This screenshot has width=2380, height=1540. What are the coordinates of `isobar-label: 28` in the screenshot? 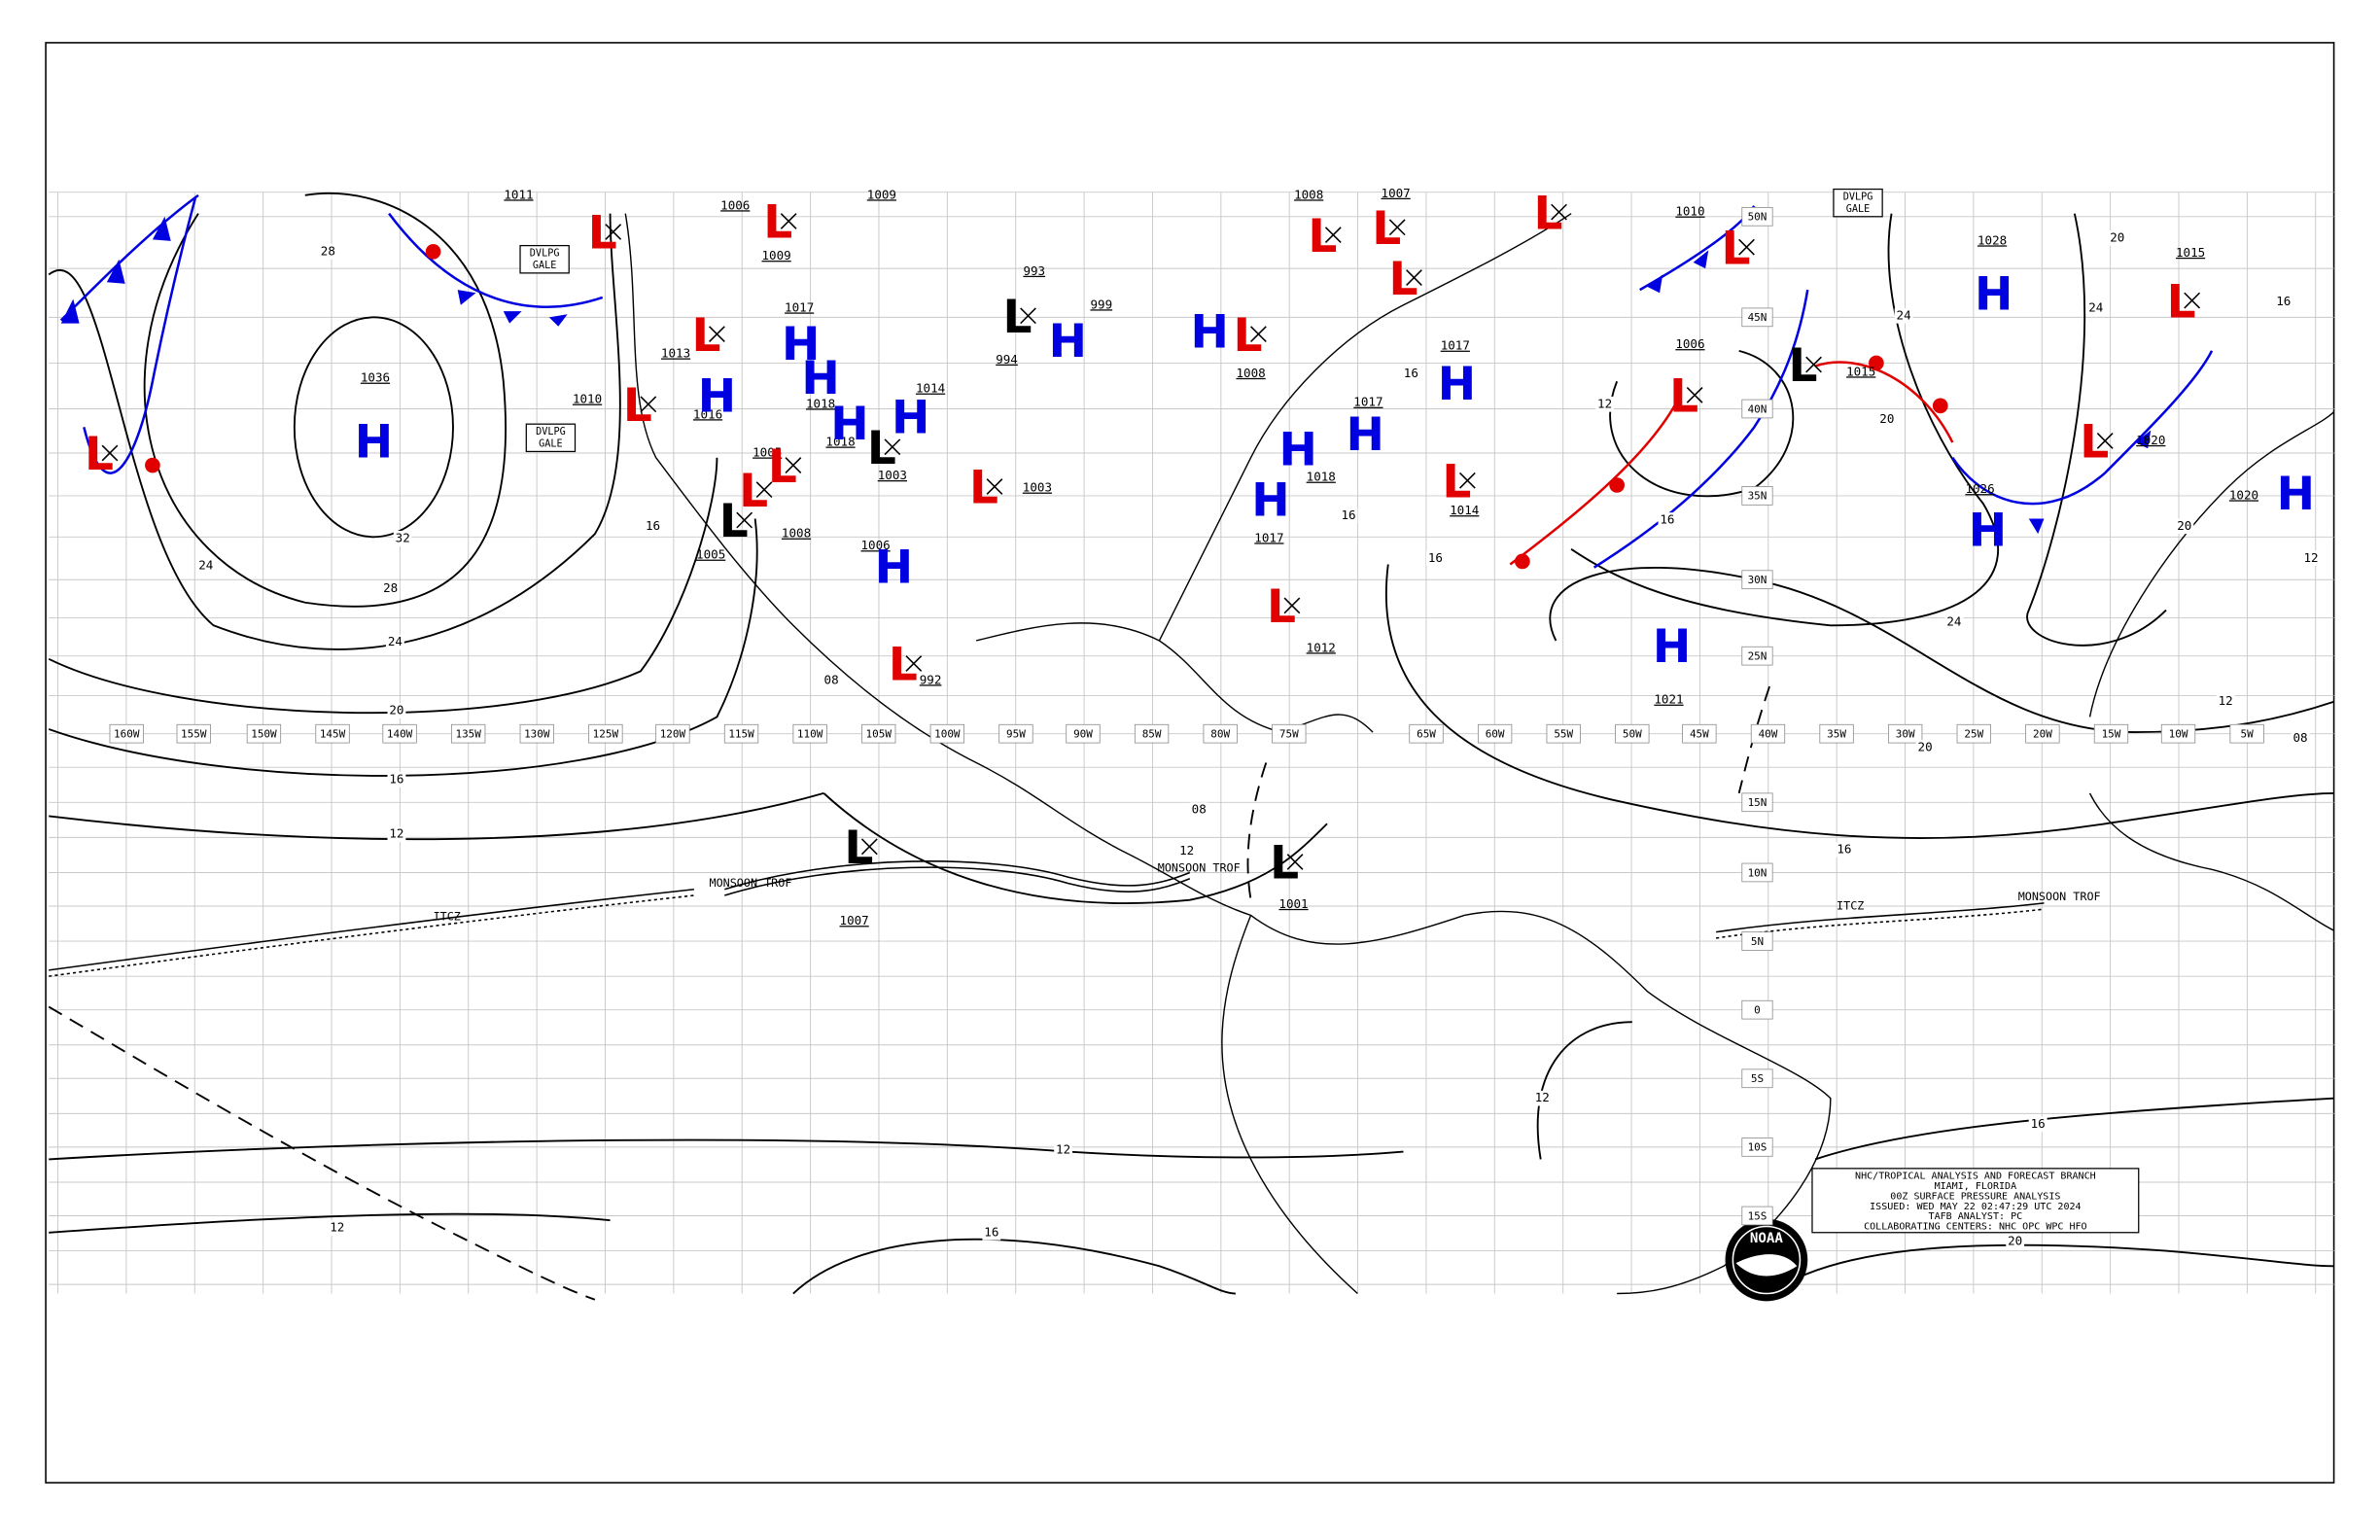 It's located at (328, 250).